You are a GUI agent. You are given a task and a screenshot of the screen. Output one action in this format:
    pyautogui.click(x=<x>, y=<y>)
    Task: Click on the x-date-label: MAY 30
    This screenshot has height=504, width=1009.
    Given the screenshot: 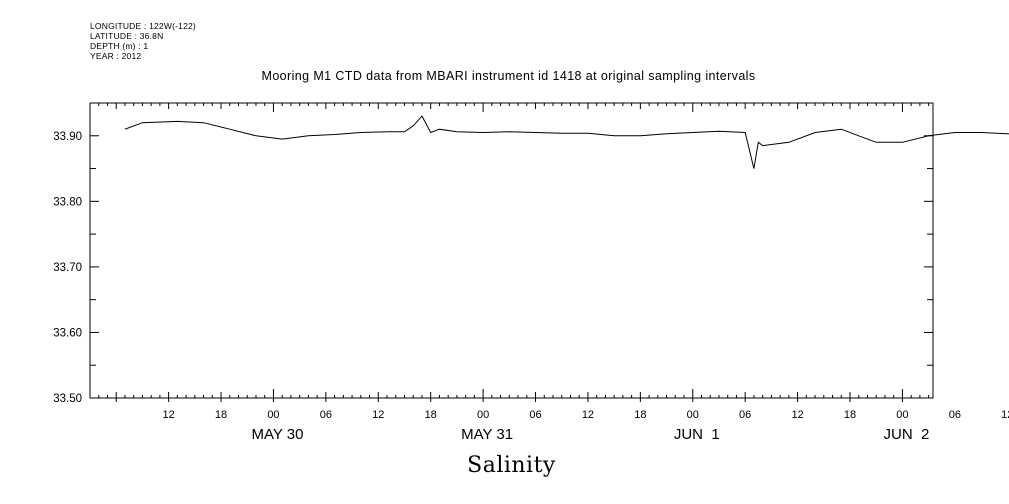 What is the action you would take?
    pyautogui.click(x=277, y=434)
    